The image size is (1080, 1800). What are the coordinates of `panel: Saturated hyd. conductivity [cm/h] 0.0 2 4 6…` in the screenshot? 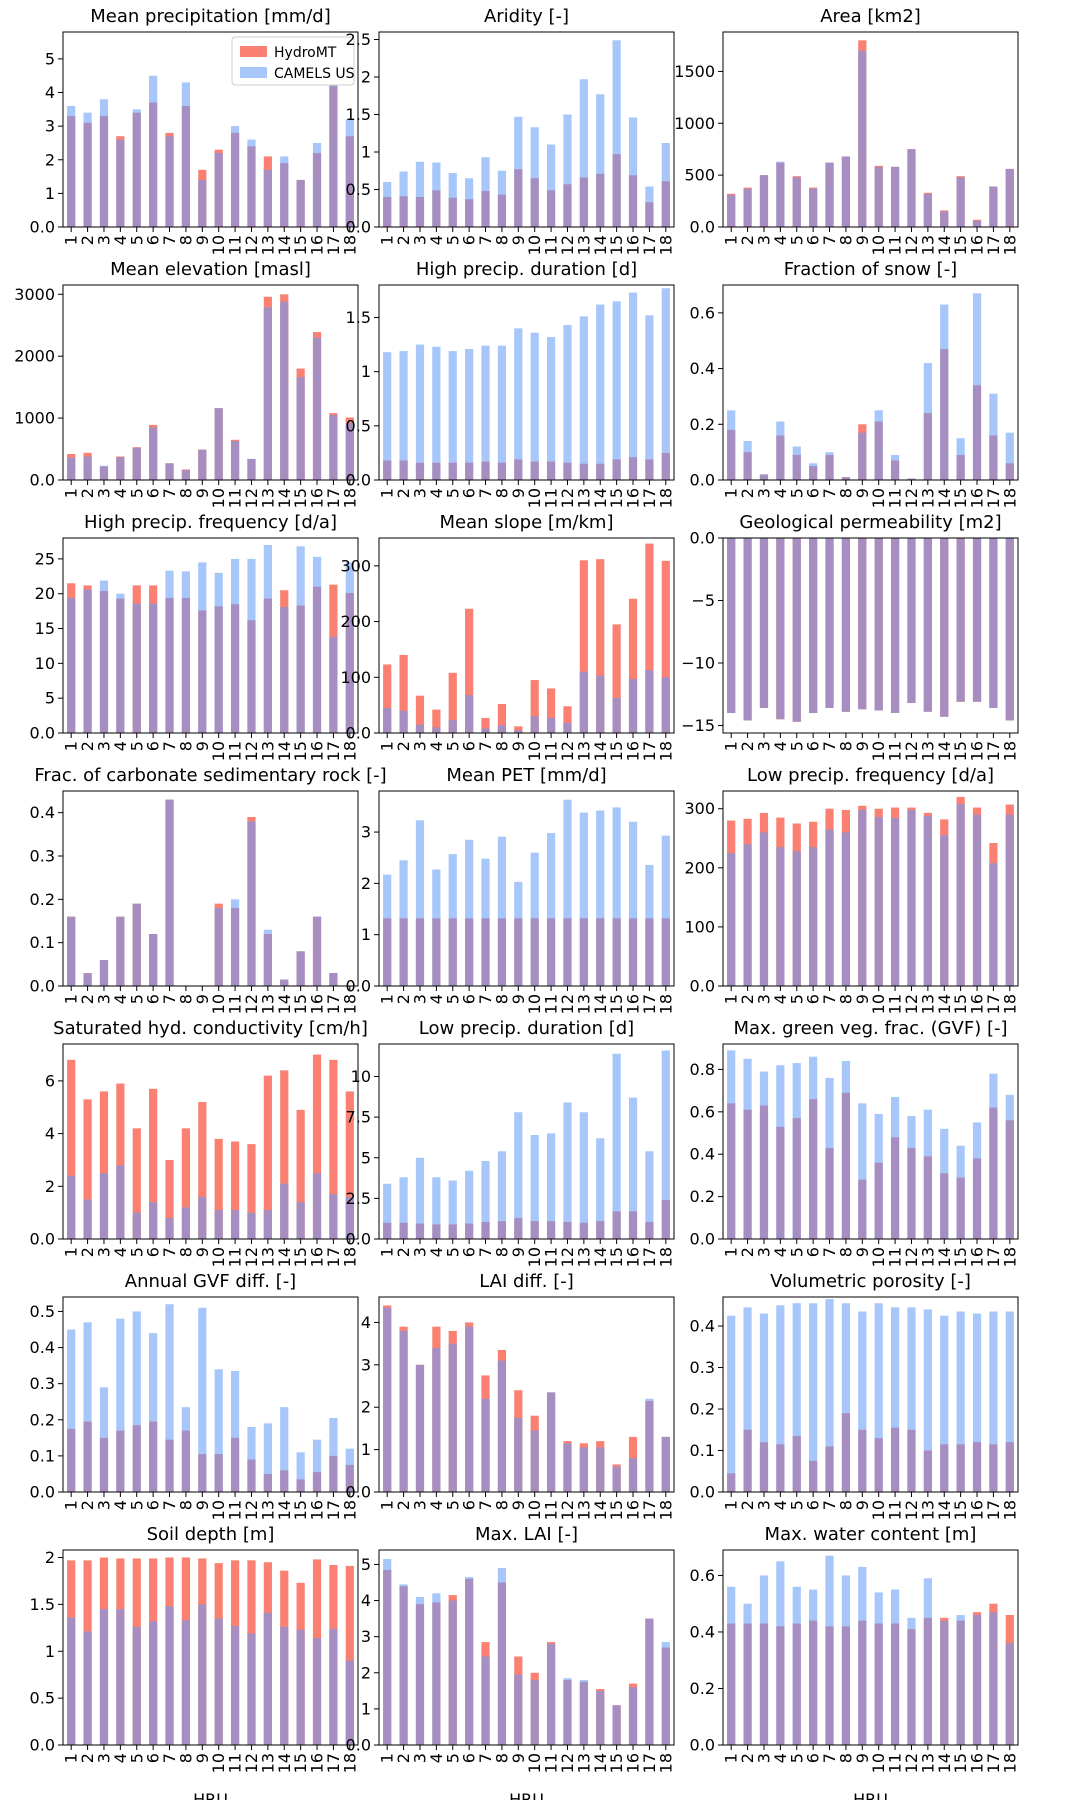 It's located at (199, 1142).